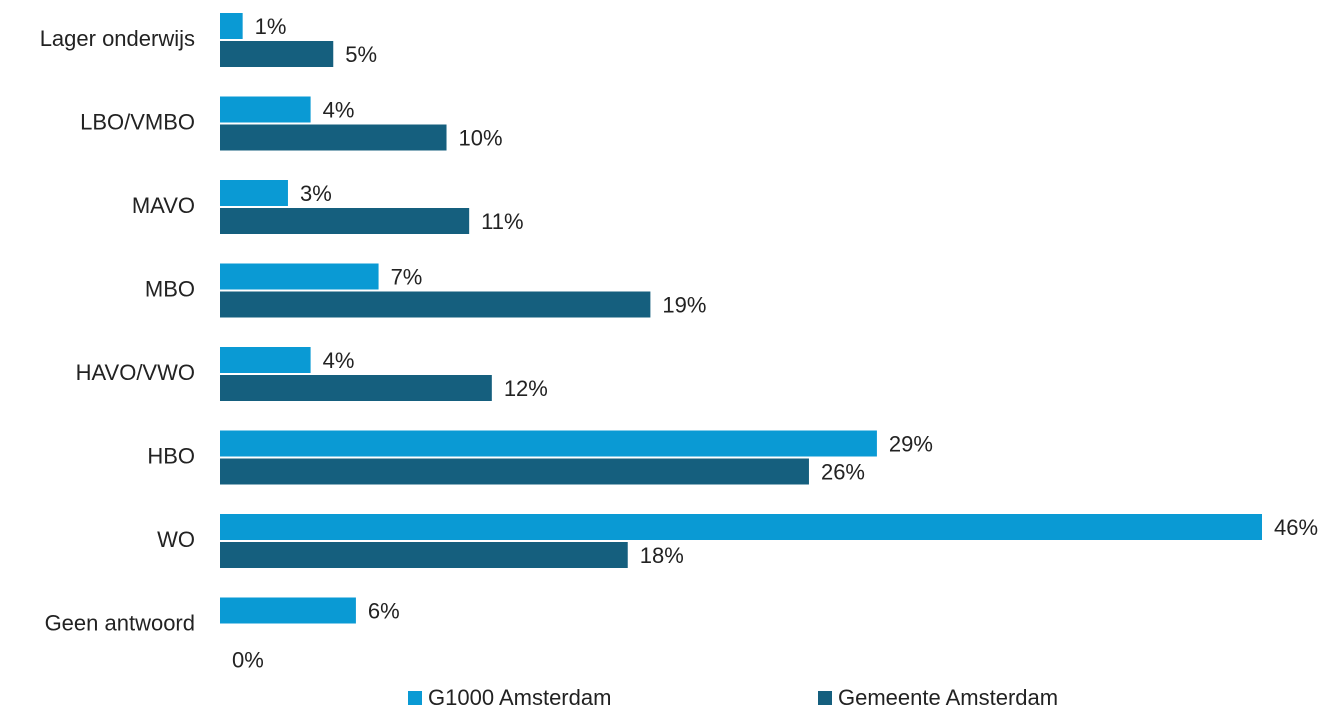 The width and height of the screenshot is (1333, 713). I want to click on value-label: 12%, so click(526, 388).